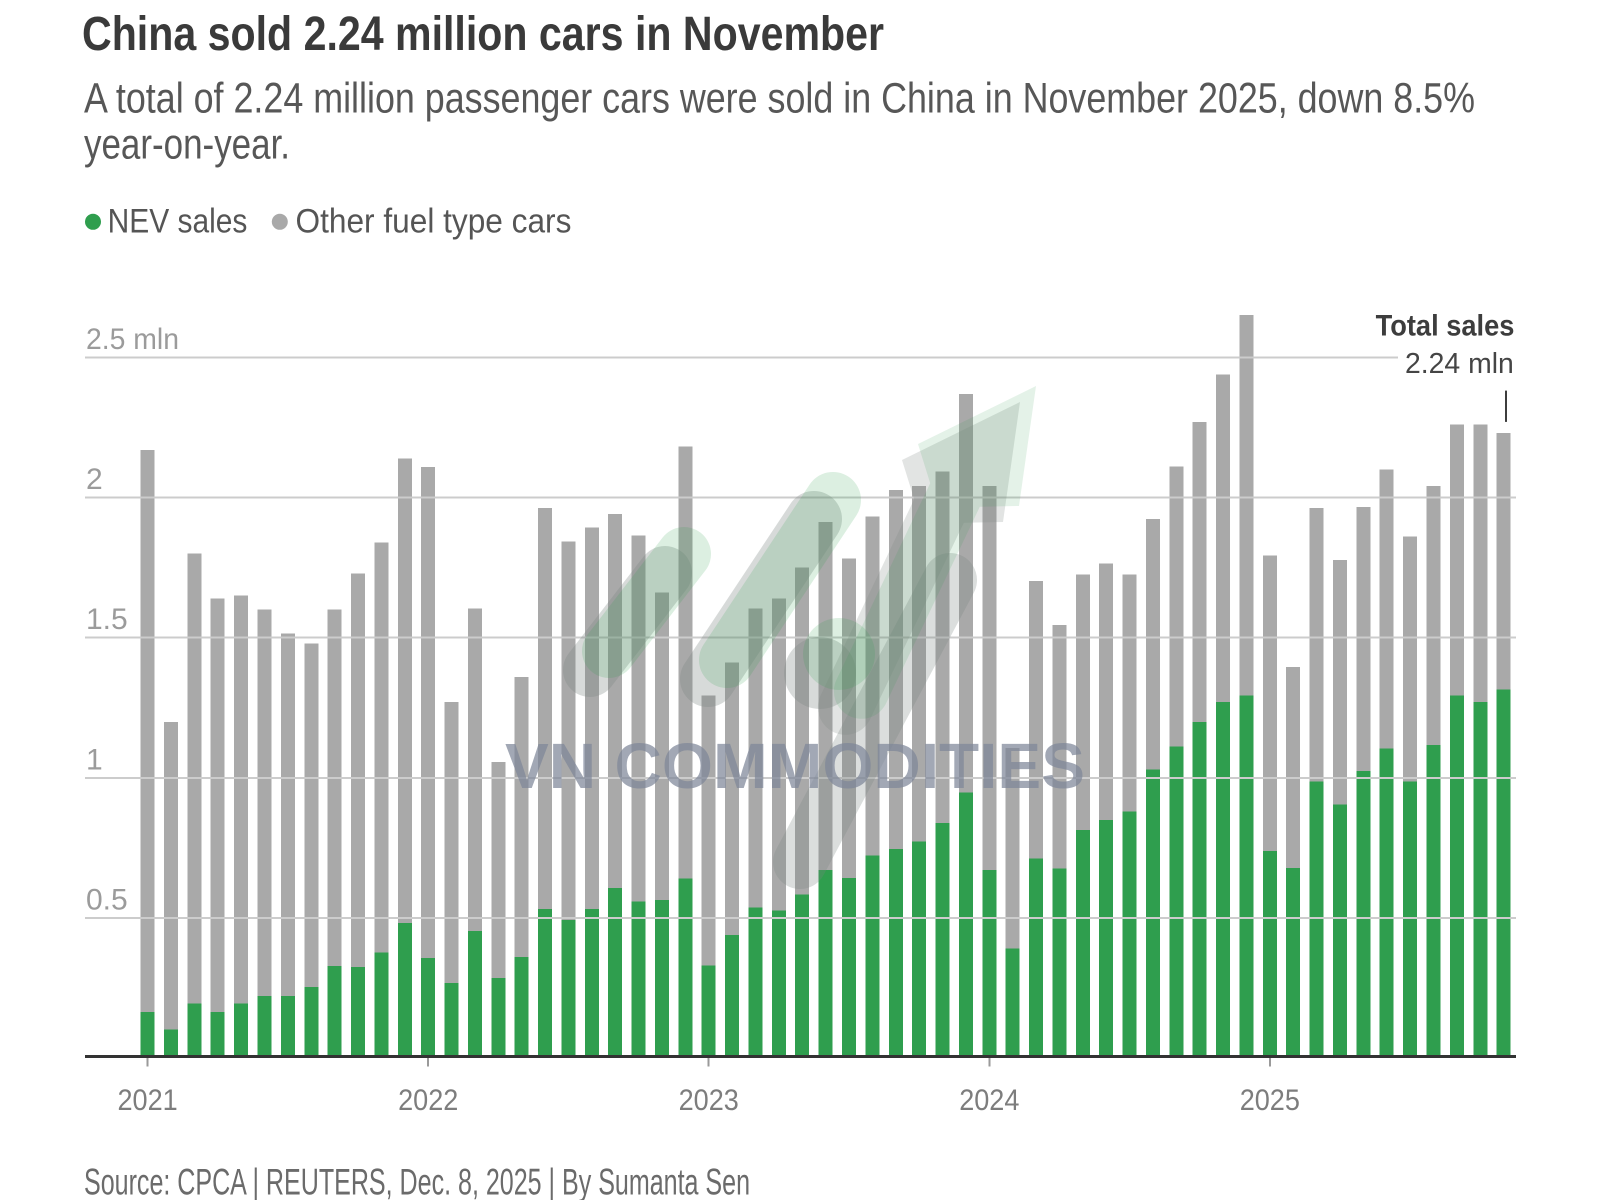  Describe the element at coordinates (483, 34) in the screenshot. I see `svg-text:China sold 2.24 million cars i: China sold 2.24 million cars in November` at that location.